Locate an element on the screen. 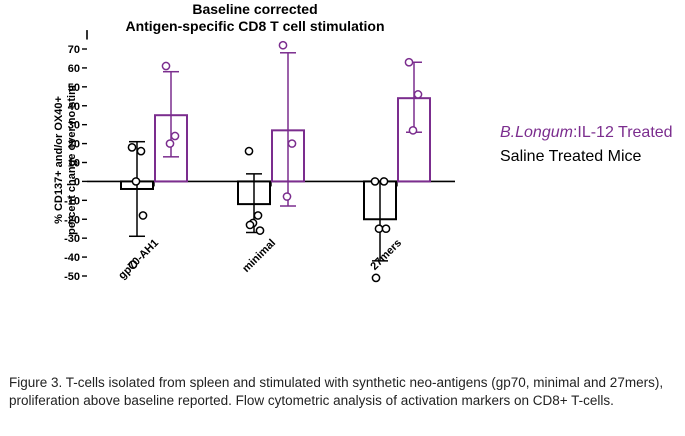 The width and height of the screenshot is (685, 436). y-axis-label-line-2: percent change over no stim is located at coordinates (72, 160).